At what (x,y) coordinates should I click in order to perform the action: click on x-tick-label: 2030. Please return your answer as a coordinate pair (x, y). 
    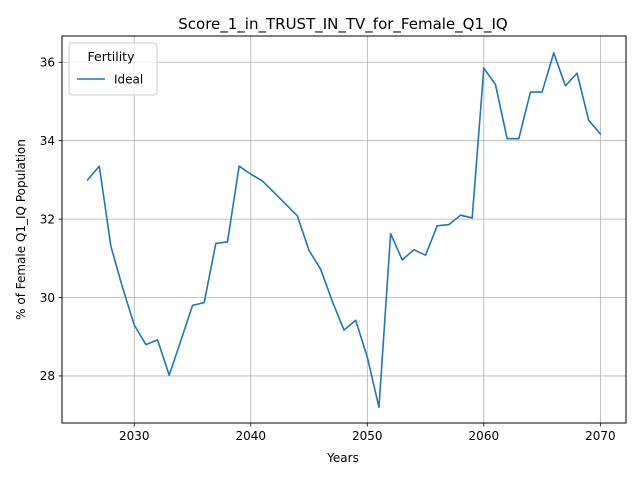
    Looking at the image, I should click on (134, 436).